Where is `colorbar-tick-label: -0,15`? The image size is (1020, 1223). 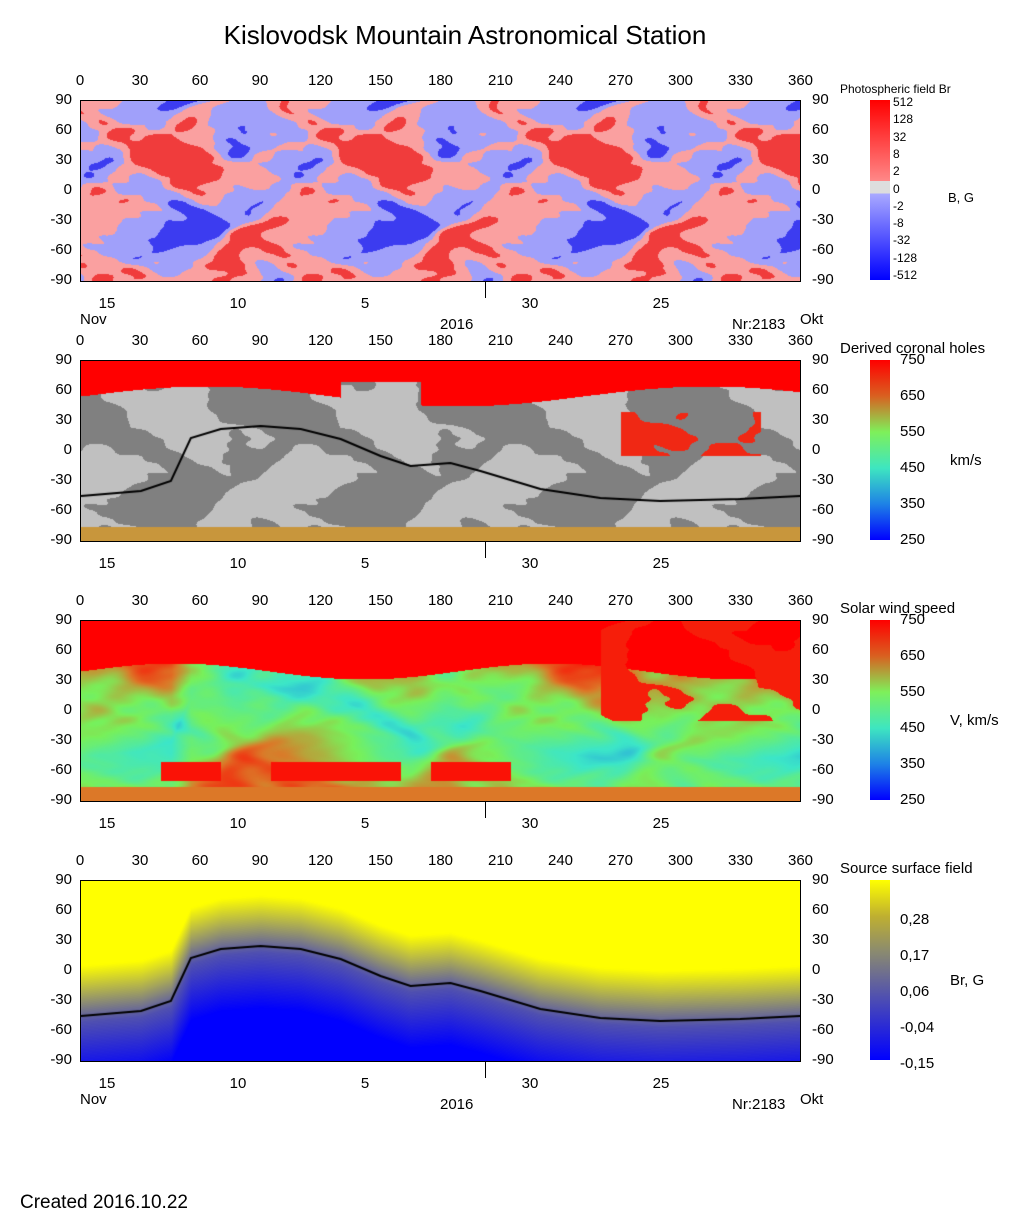 colorbar-tick-label: -0,15 is located at coordinates (917, 1063).